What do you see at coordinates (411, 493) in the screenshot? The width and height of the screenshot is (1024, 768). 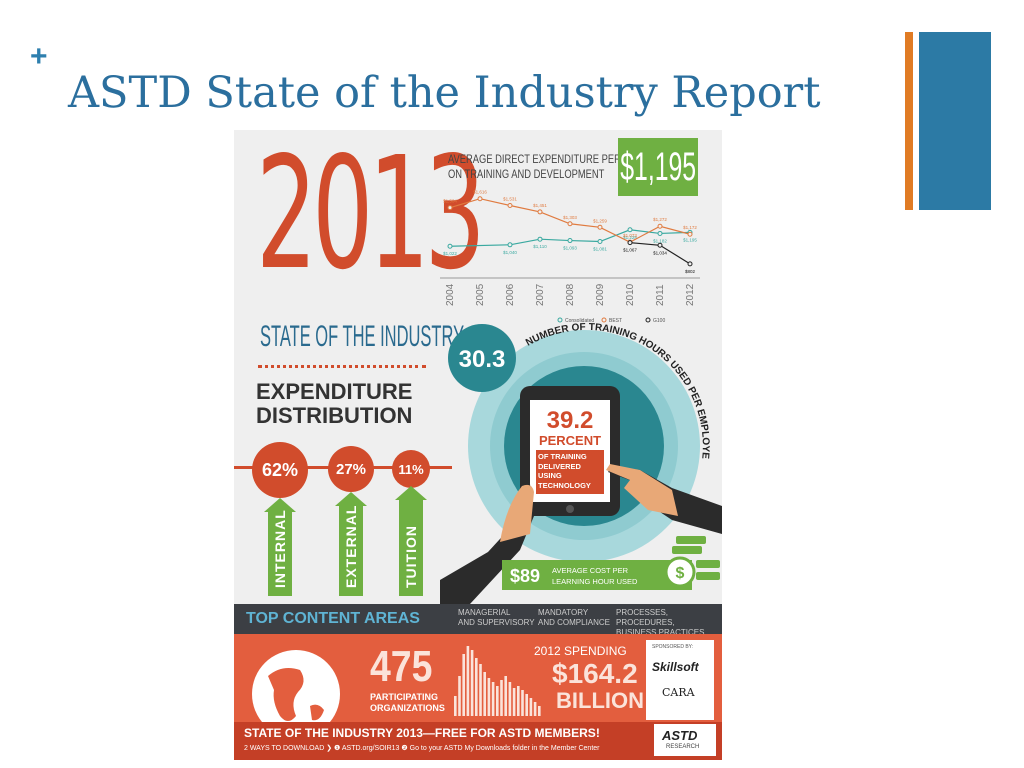 I see `arrow-tip-tuition` at bounding box center [411, 493].